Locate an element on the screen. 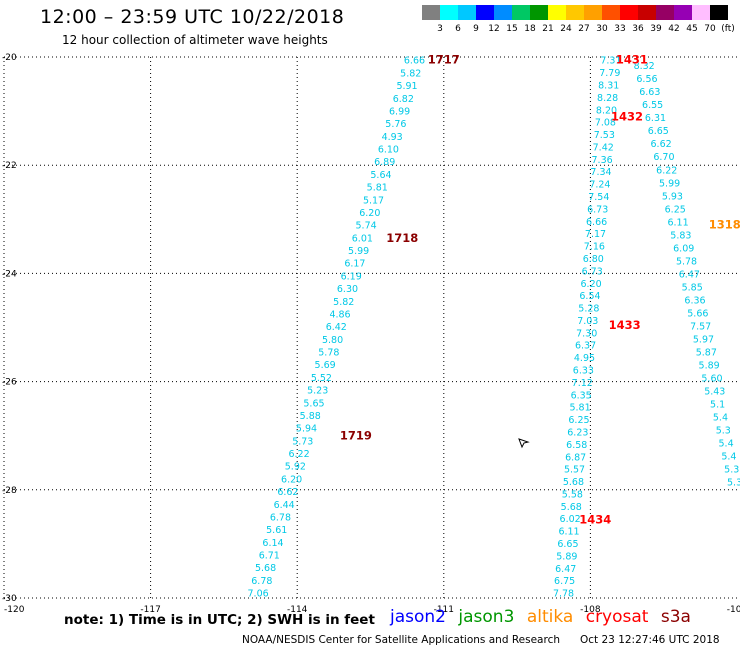 Image resolution: width=740 pixels, height=650 pixels. wave-height-value: 7.03 is located at coordinates (587, 321).